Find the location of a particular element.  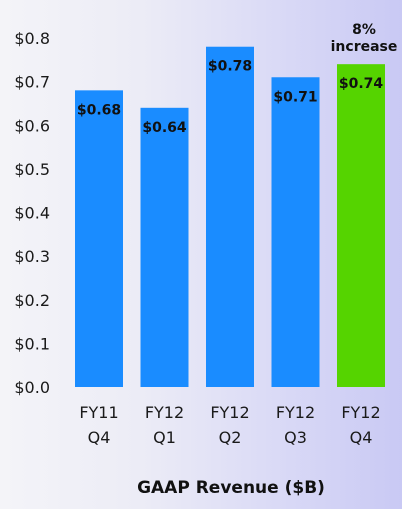

bar-value-label: $0.71 is located at coordinates (295, 97).